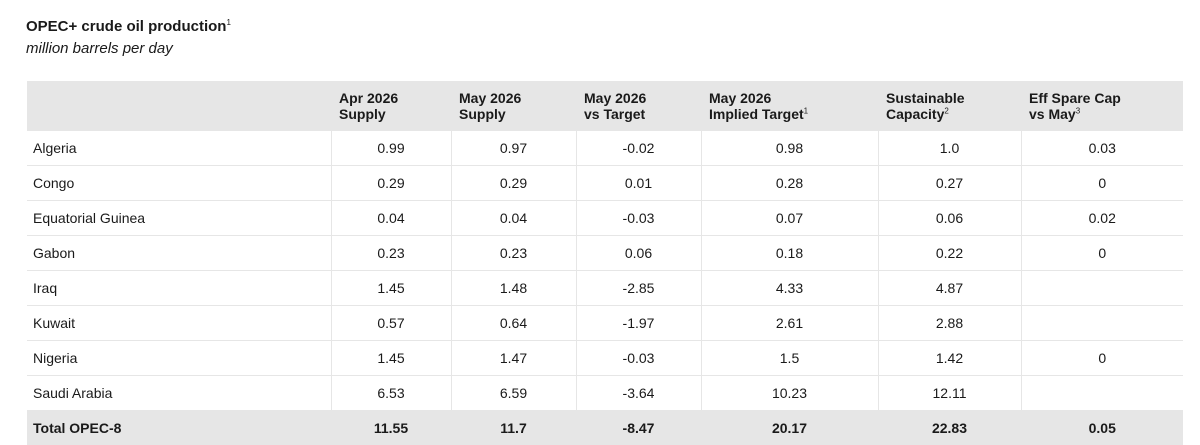 This screenshot has height=445, width=1200. Describe the element at coordinates (639, 428) in the screenshot. I see `cell-text: -8.47` at that location.